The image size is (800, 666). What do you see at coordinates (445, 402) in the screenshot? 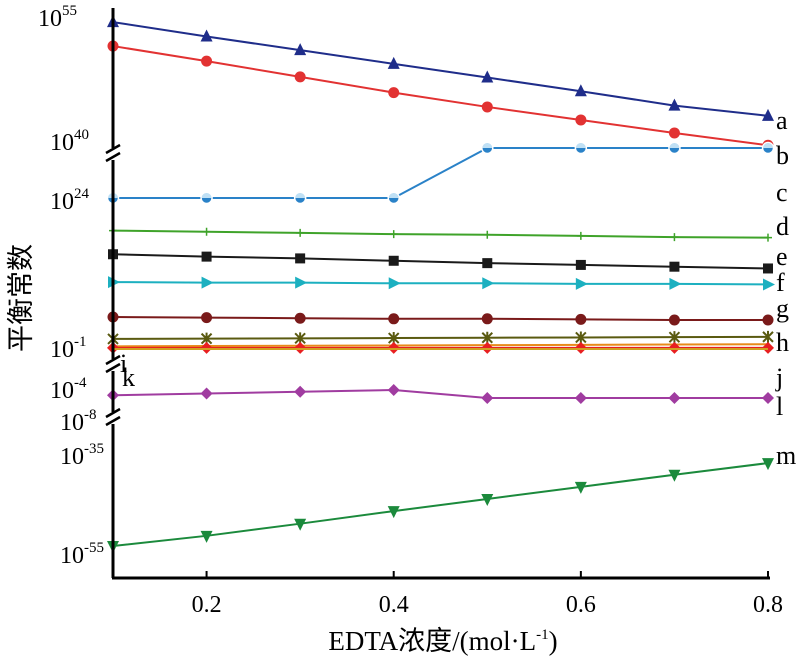
I see `series-l: l` at bounding box center [445, 402].